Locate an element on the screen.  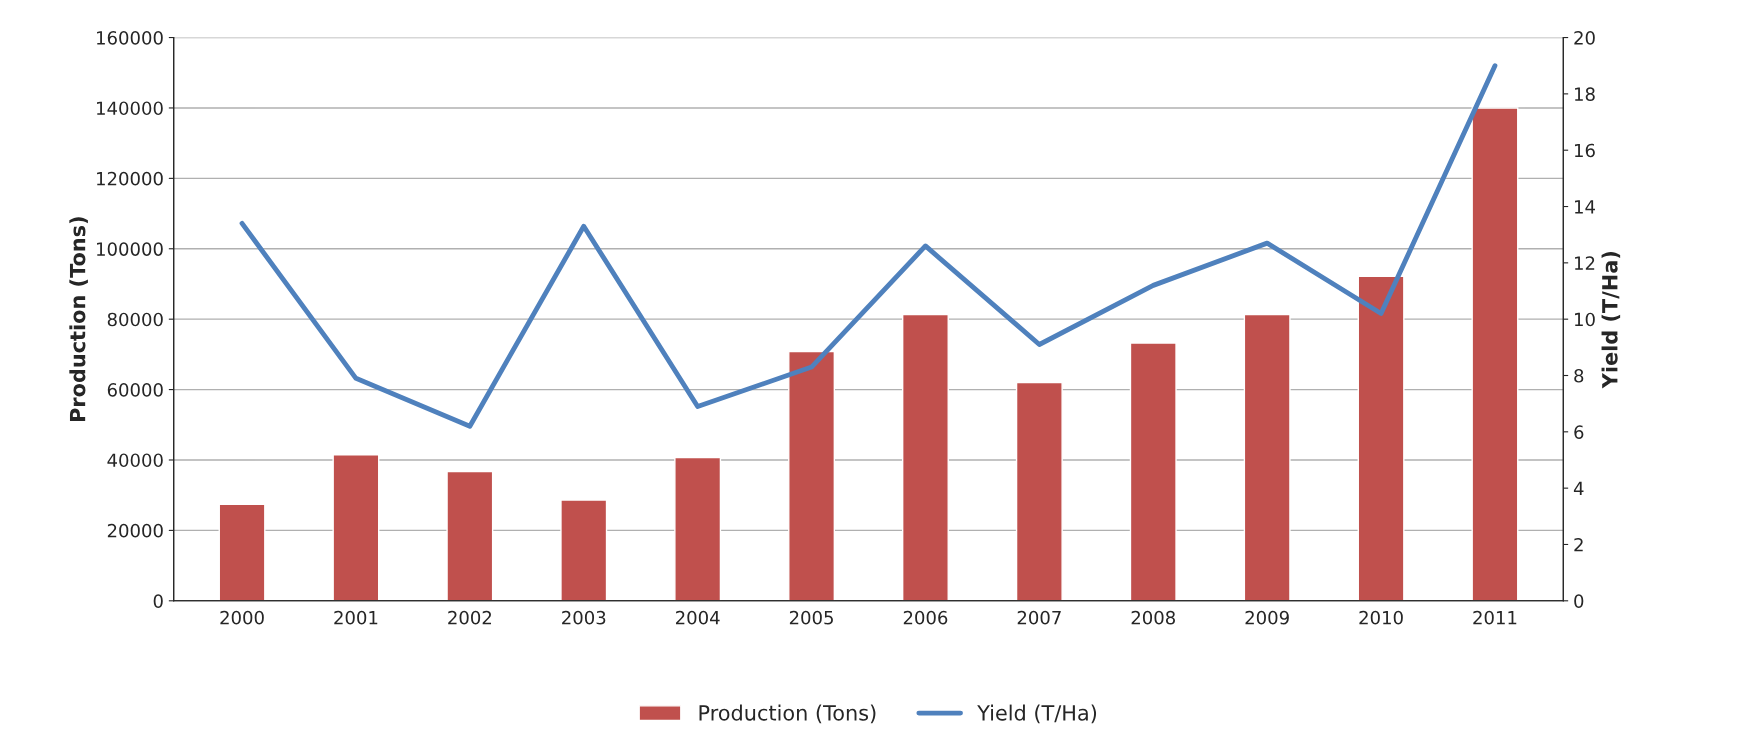
y2-tick-label: 18 is located at coordinates (1585, 94).